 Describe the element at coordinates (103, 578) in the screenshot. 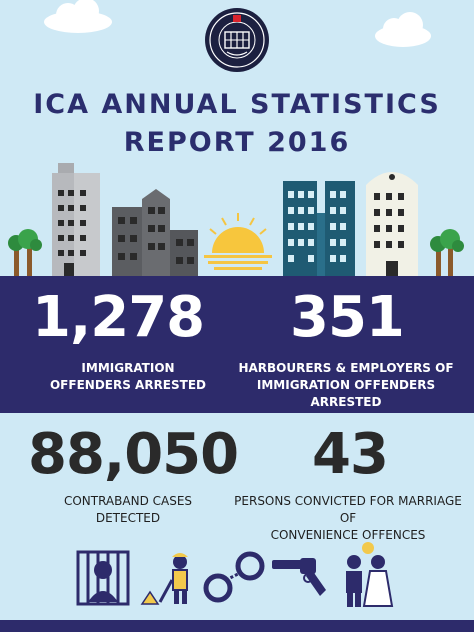

I see `prisoner-icon` at that location.